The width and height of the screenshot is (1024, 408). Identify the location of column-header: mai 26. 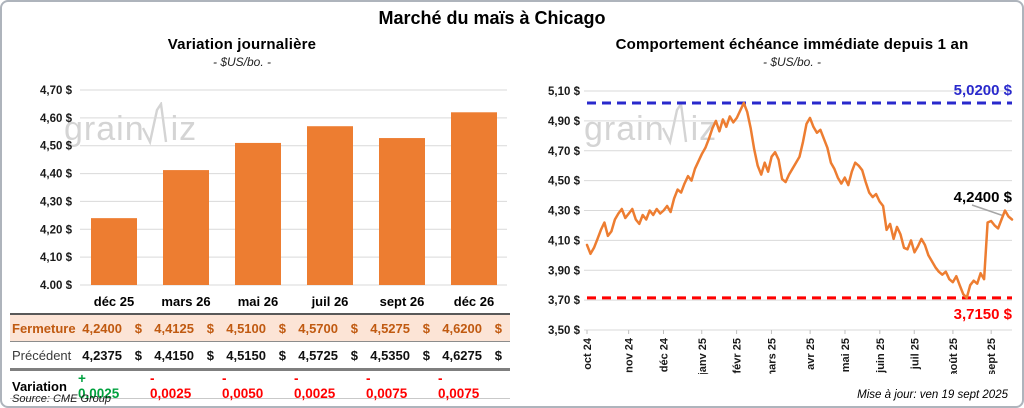
(258, 301).